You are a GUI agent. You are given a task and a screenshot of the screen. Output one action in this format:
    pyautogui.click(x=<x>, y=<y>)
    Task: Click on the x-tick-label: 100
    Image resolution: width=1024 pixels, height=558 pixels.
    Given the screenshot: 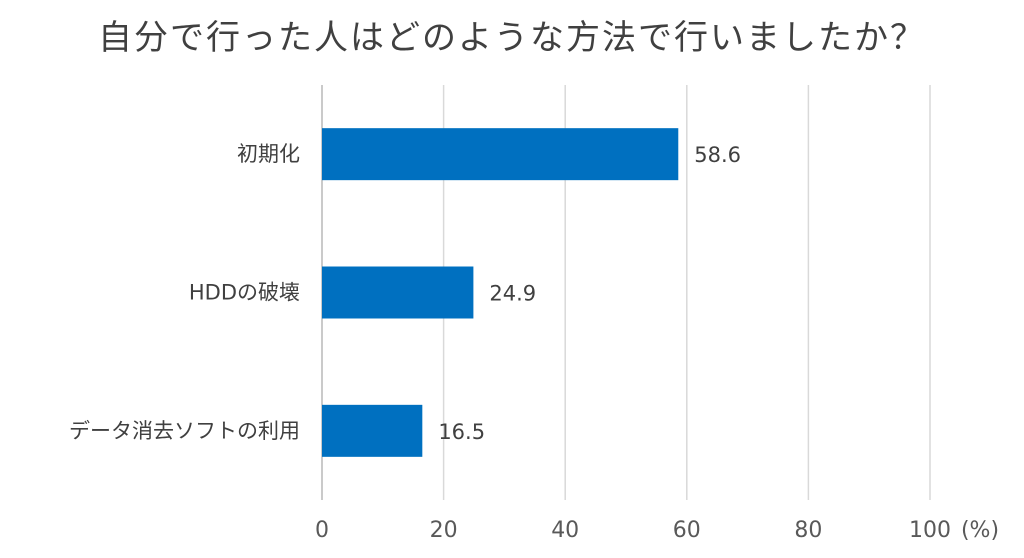 What is the action you would take?
    pyautogui.click(x=930, y=530)
    